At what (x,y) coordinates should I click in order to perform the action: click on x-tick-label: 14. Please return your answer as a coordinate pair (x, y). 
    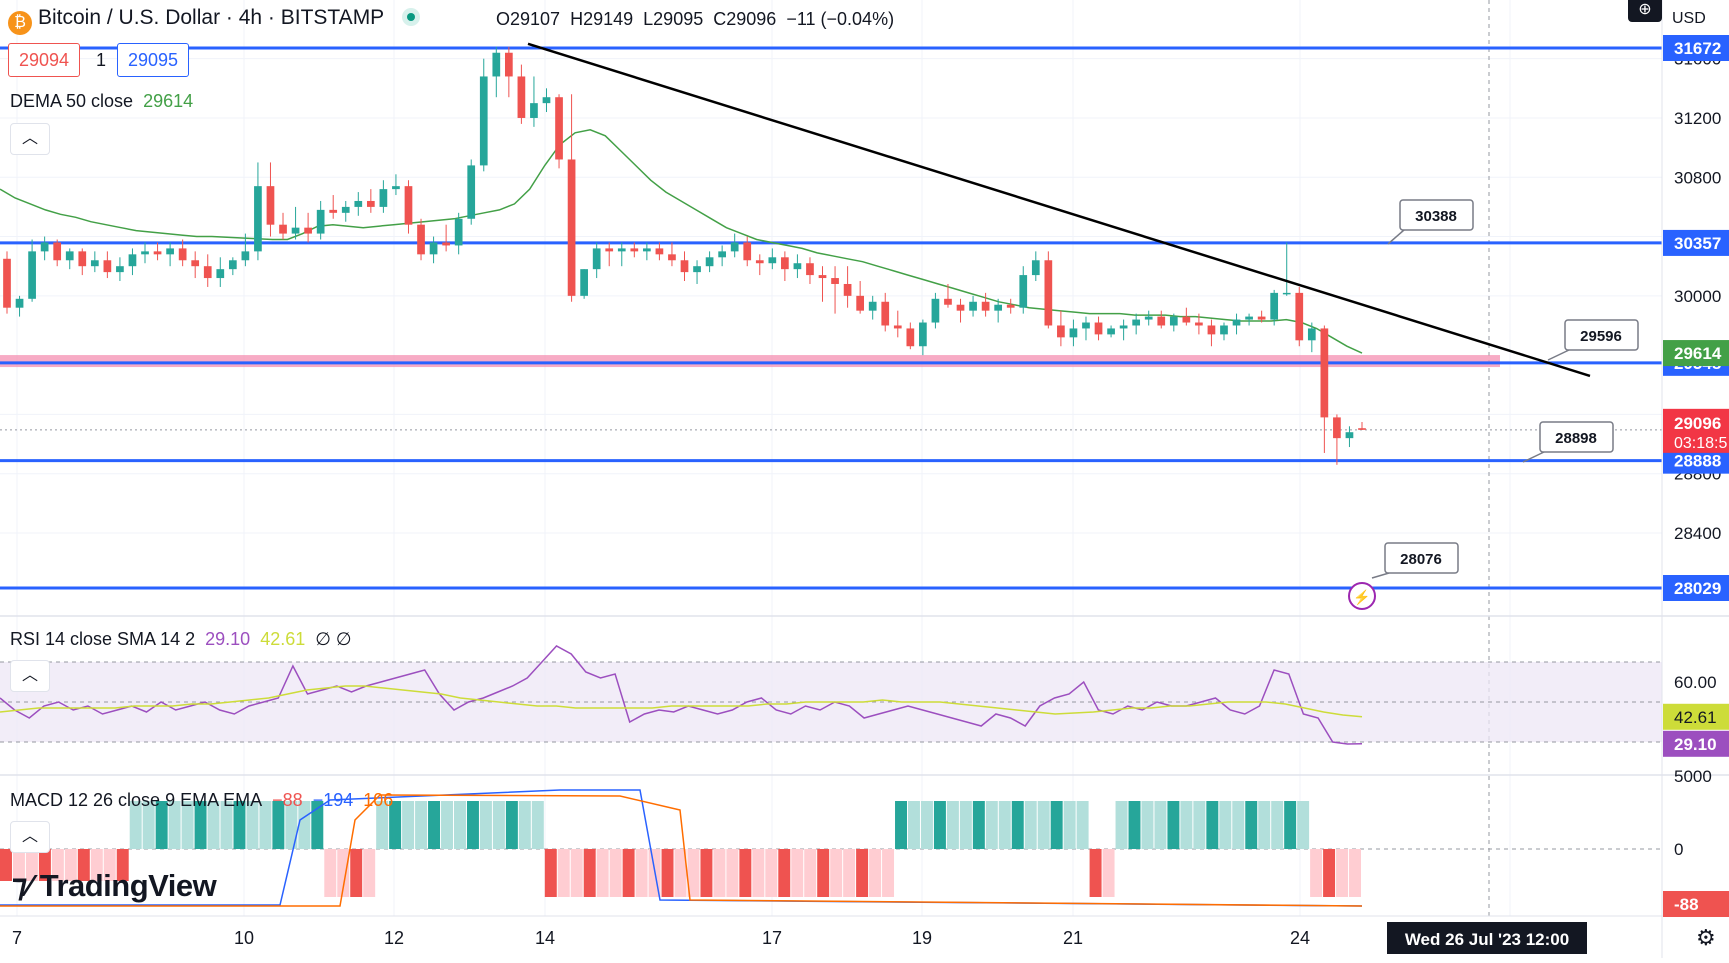
    Looking at the image, I should click on (545, 938).